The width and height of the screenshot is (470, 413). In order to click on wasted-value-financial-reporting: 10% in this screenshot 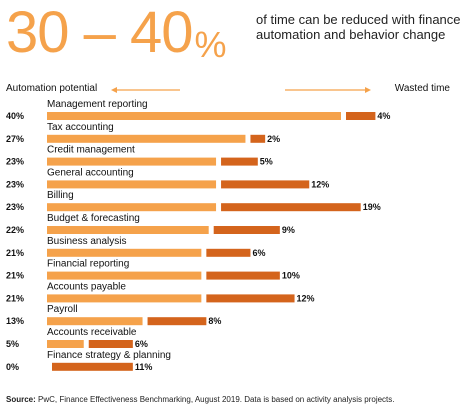, I will do `click(291, 276)`.